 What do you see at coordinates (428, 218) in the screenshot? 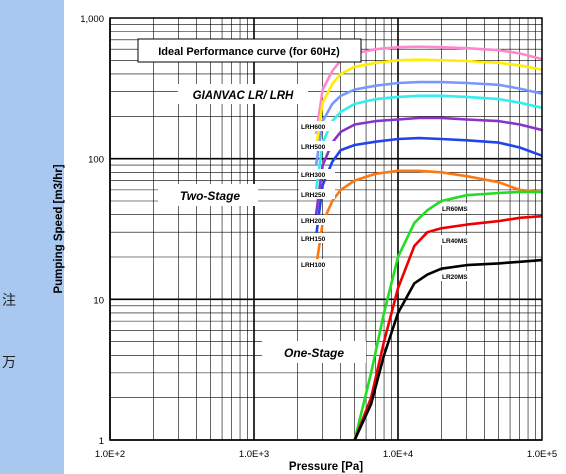
I see `series-line-lrh150` at bounding box center [428, 218].